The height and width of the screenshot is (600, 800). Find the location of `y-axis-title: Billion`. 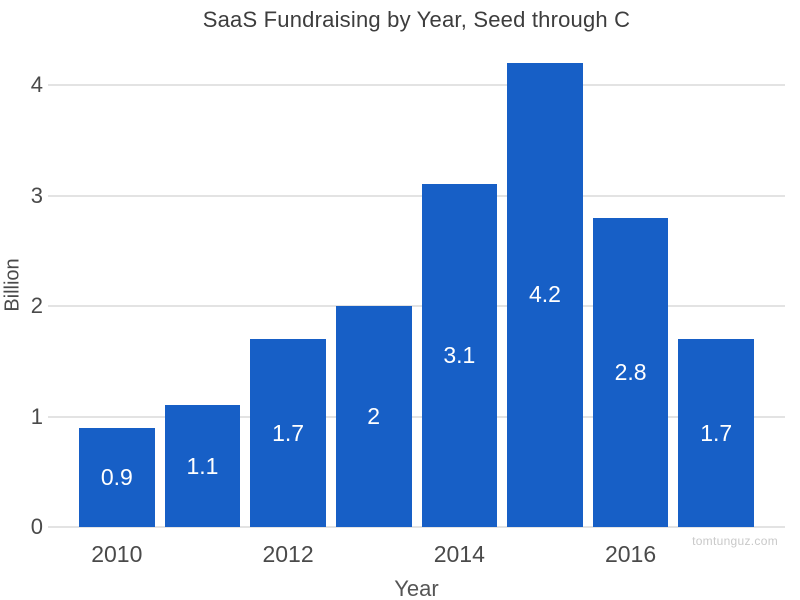

y-axis-title: Billion is located at coordinates (12, 285).